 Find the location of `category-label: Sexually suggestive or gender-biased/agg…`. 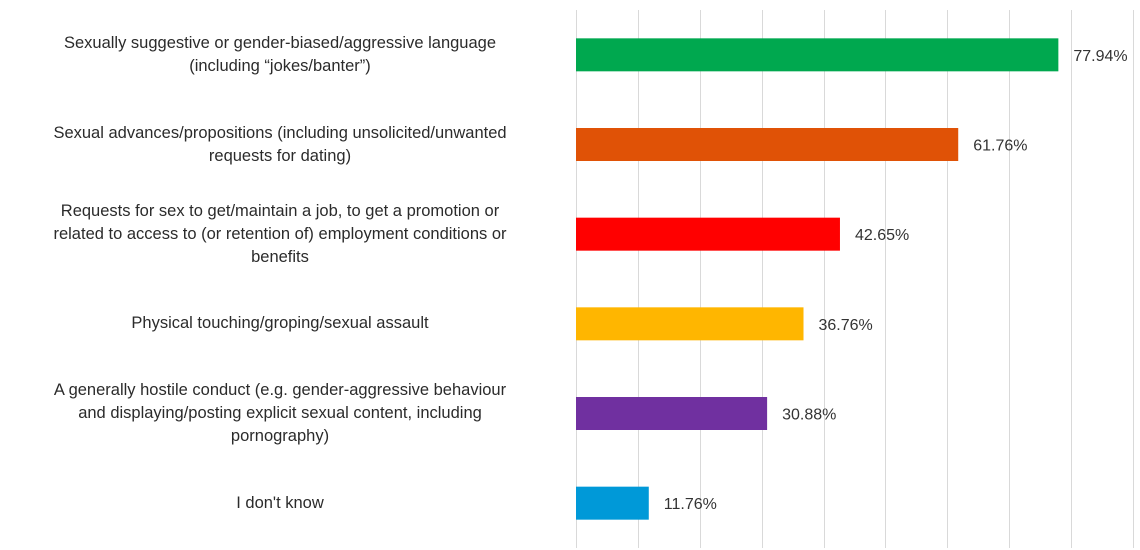

category-label: Sexually suggestive or gender-biased/agg… is located at coordinates (280, 54).